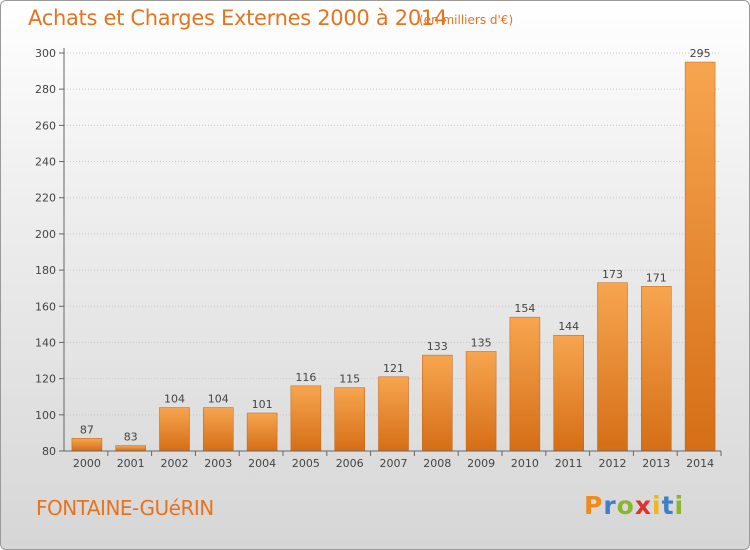  What do you see at coordinates (466, 20) in the screenshot?
I see `chart-unit: (en milliers d'€)` at bounding box center [466, 20].